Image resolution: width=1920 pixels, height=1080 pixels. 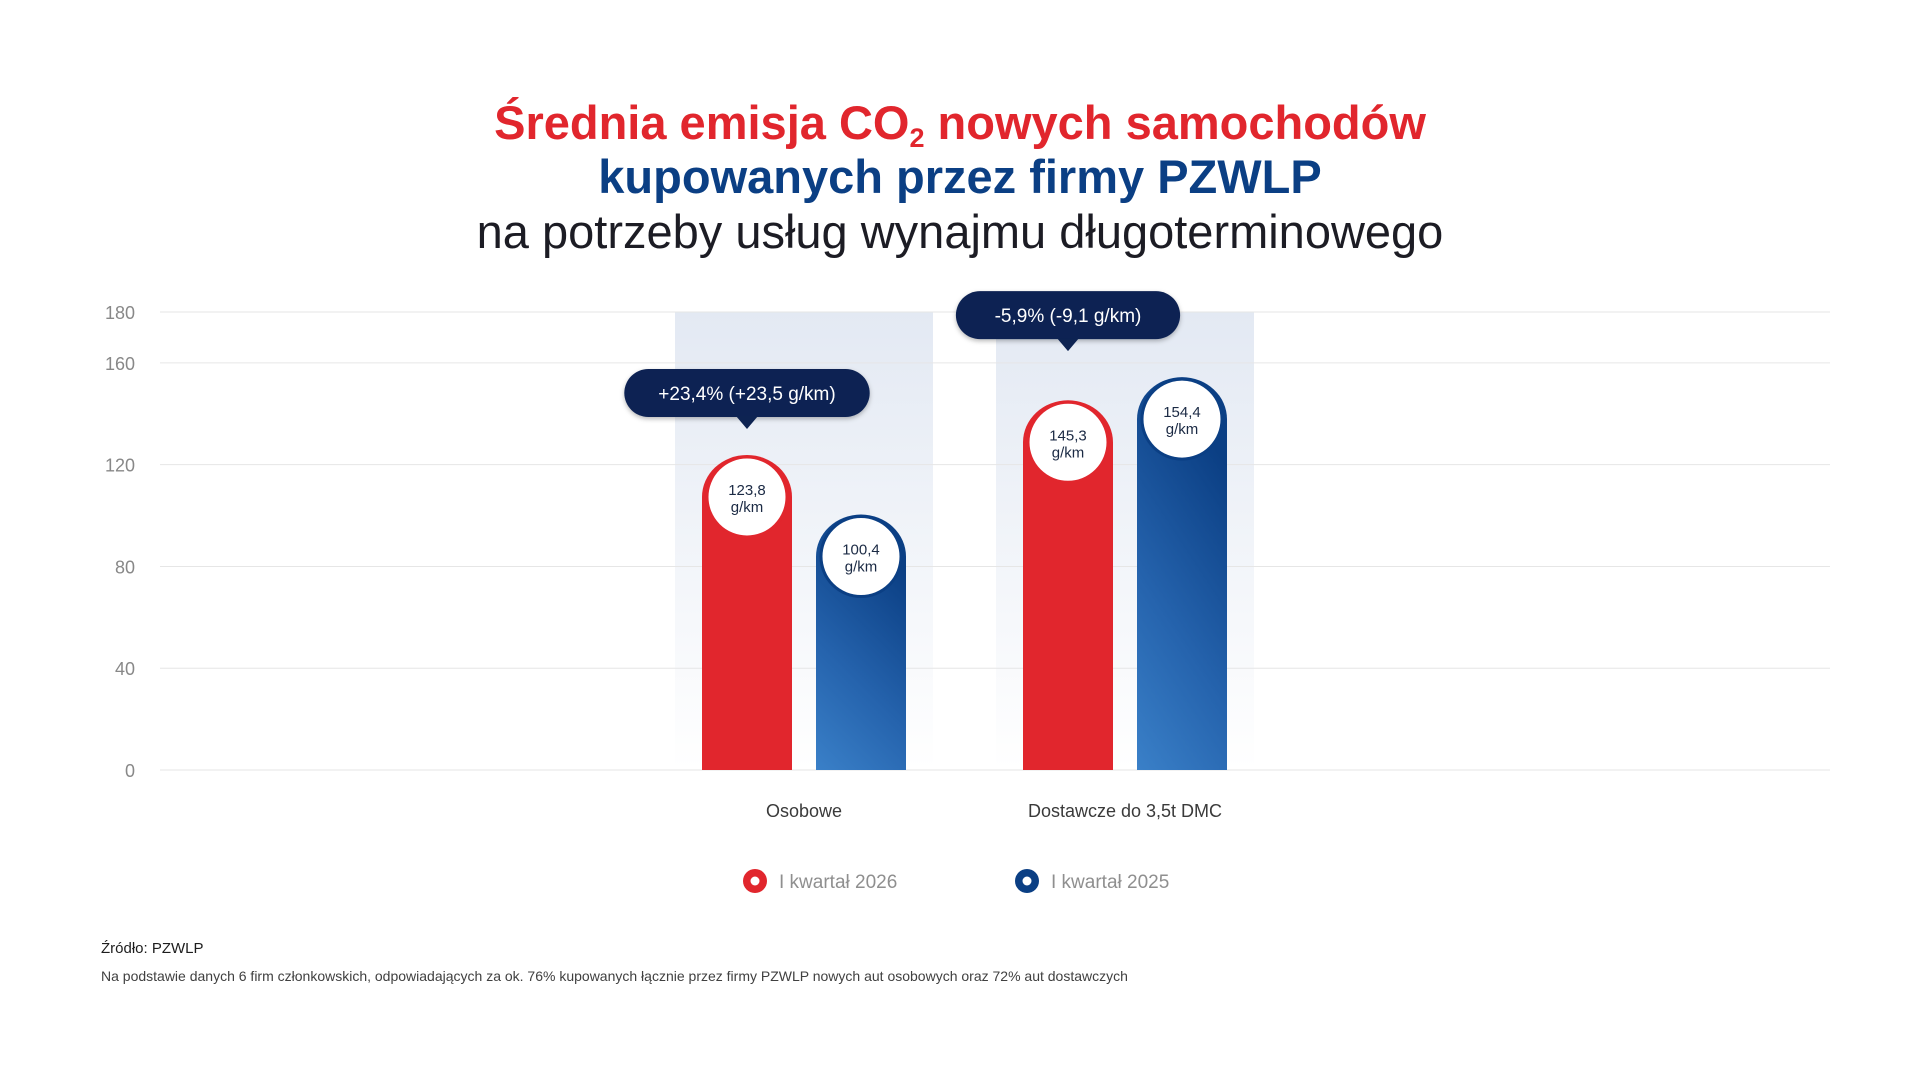 What do you see at coordinates (1068, 435) in the screenshot?
I see `data-label-value: 145,3` at bounding box center [1068, 435].